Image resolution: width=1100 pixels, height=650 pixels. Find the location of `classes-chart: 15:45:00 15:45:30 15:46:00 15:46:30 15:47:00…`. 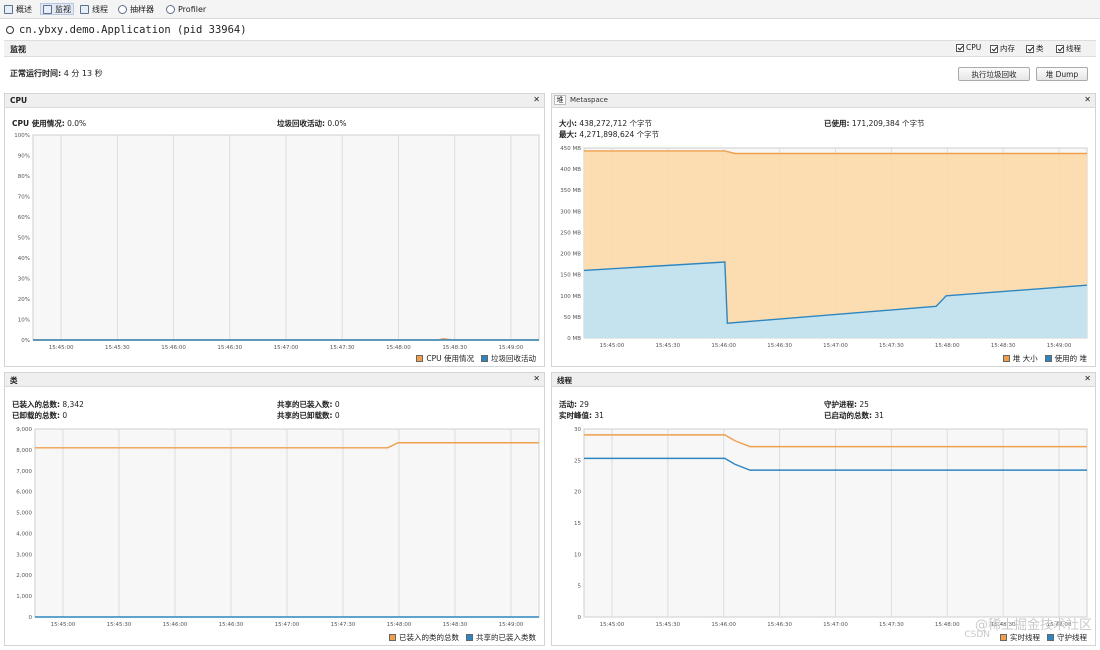

classes-chart: 15:45:00 15:45:30 15:46:00 15:46:30 15:47:00… is located at coordinates (278, 527).